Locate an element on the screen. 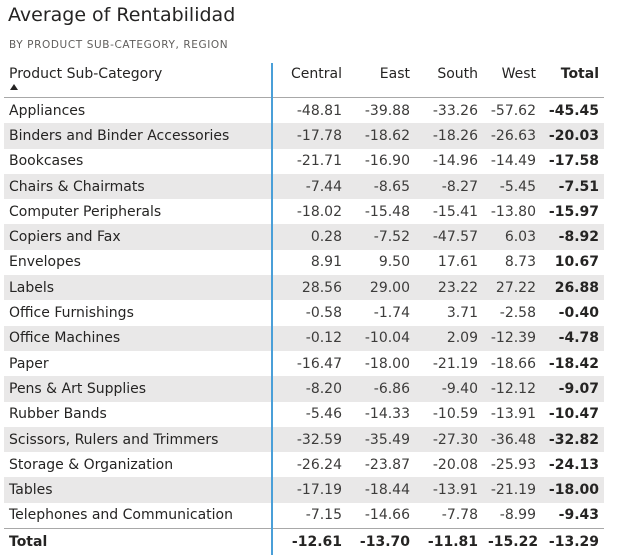 This screenshot has width=618, height=556. table-row: Tables -17.19 -18.44 -13.91 -21.19 -18.00 is located at coordinates (304, 490).